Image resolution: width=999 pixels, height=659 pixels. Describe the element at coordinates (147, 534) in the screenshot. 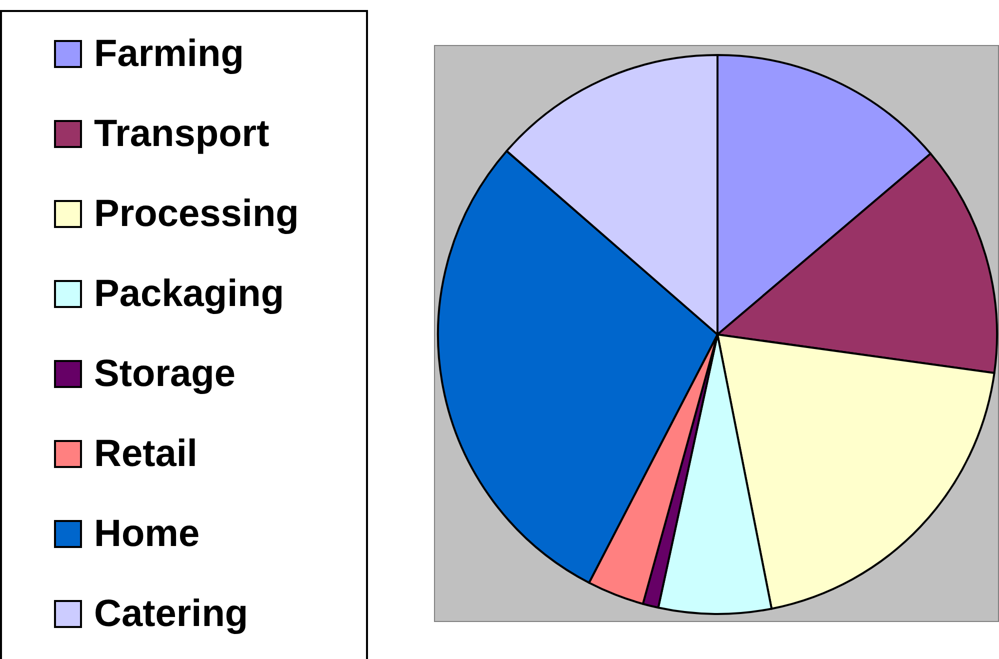

I see `legend-label: Home` at that location.